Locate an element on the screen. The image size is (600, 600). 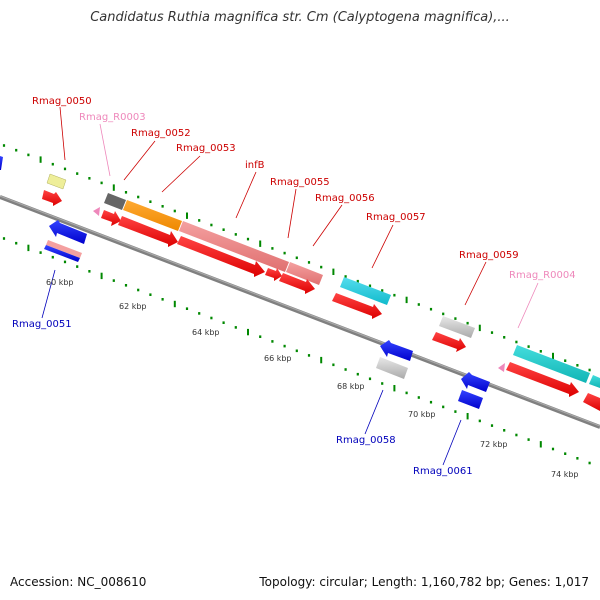
gene-rmag-0059-bar is located at coordinates (457, 327).